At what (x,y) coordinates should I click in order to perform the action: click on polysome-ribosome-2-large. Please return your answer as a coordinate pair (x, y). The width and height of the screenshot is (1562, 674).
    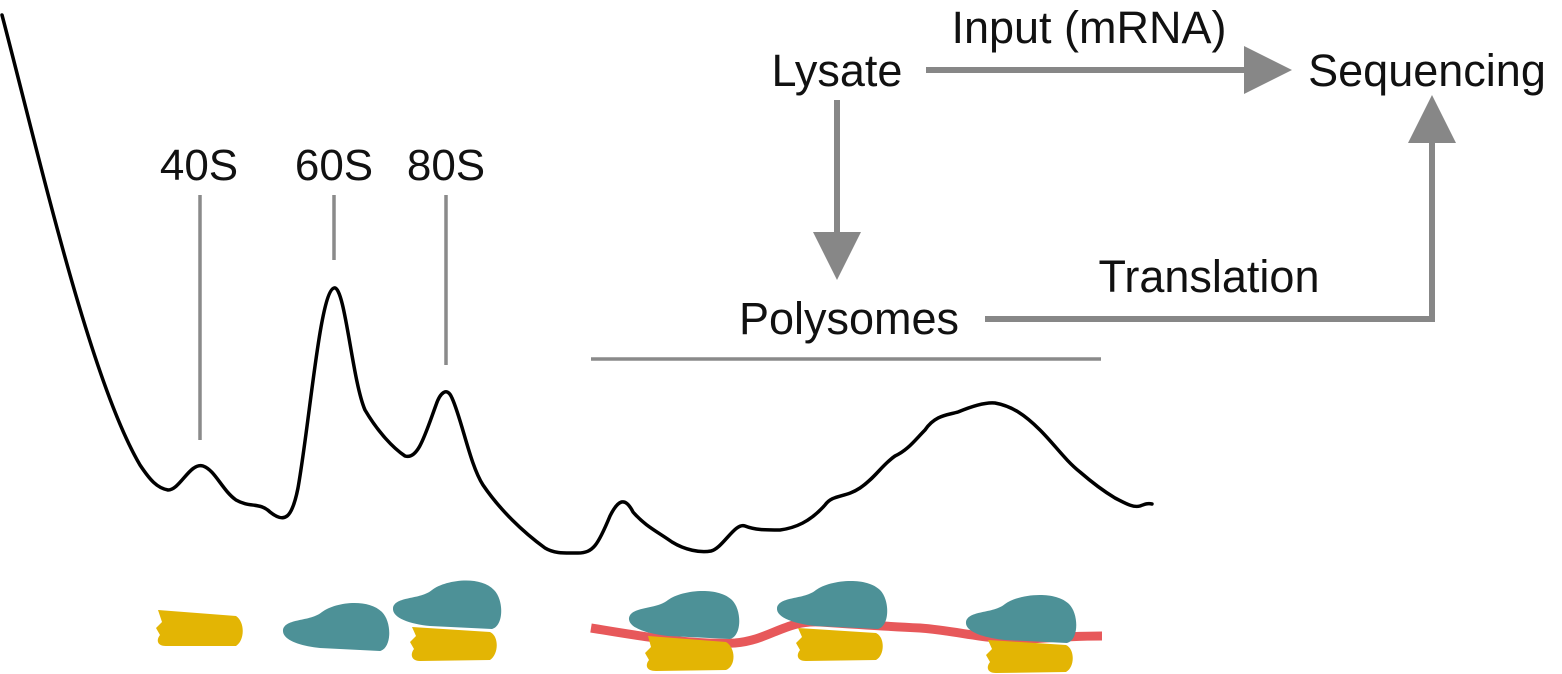
    Looking at the image, I should click on (832, 604).